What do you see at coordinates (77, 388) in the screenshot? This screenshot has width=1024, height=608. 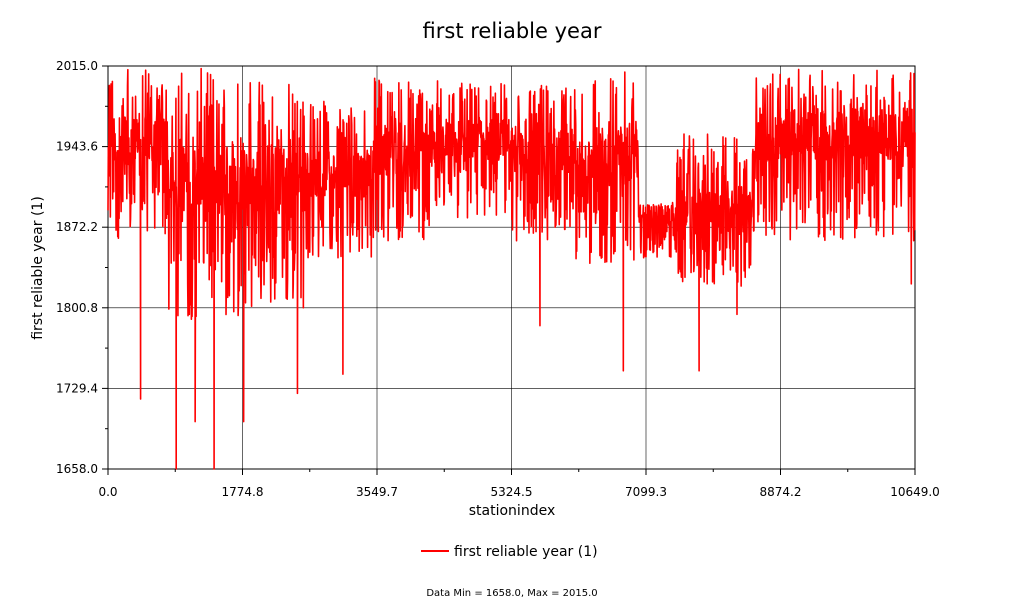 I see `y-tick-label: 1729.4` at bounding box center [77, 388].